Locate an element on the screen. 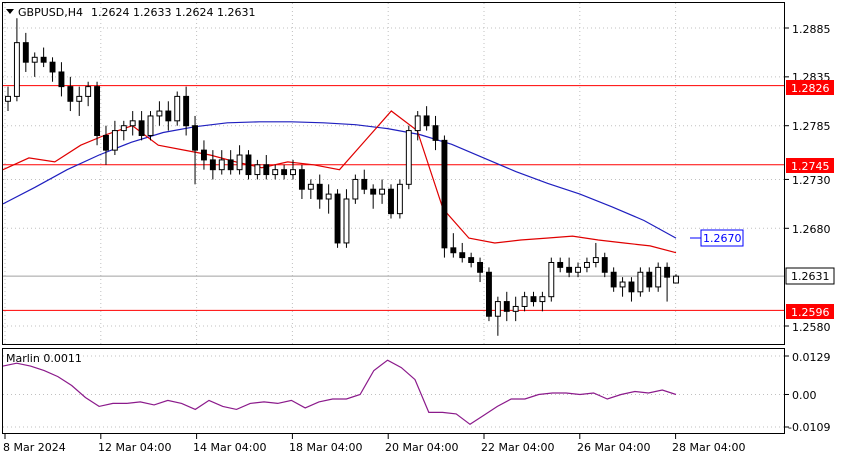  level-tag-1: 1.2826 is located at coordinates (810, 88).